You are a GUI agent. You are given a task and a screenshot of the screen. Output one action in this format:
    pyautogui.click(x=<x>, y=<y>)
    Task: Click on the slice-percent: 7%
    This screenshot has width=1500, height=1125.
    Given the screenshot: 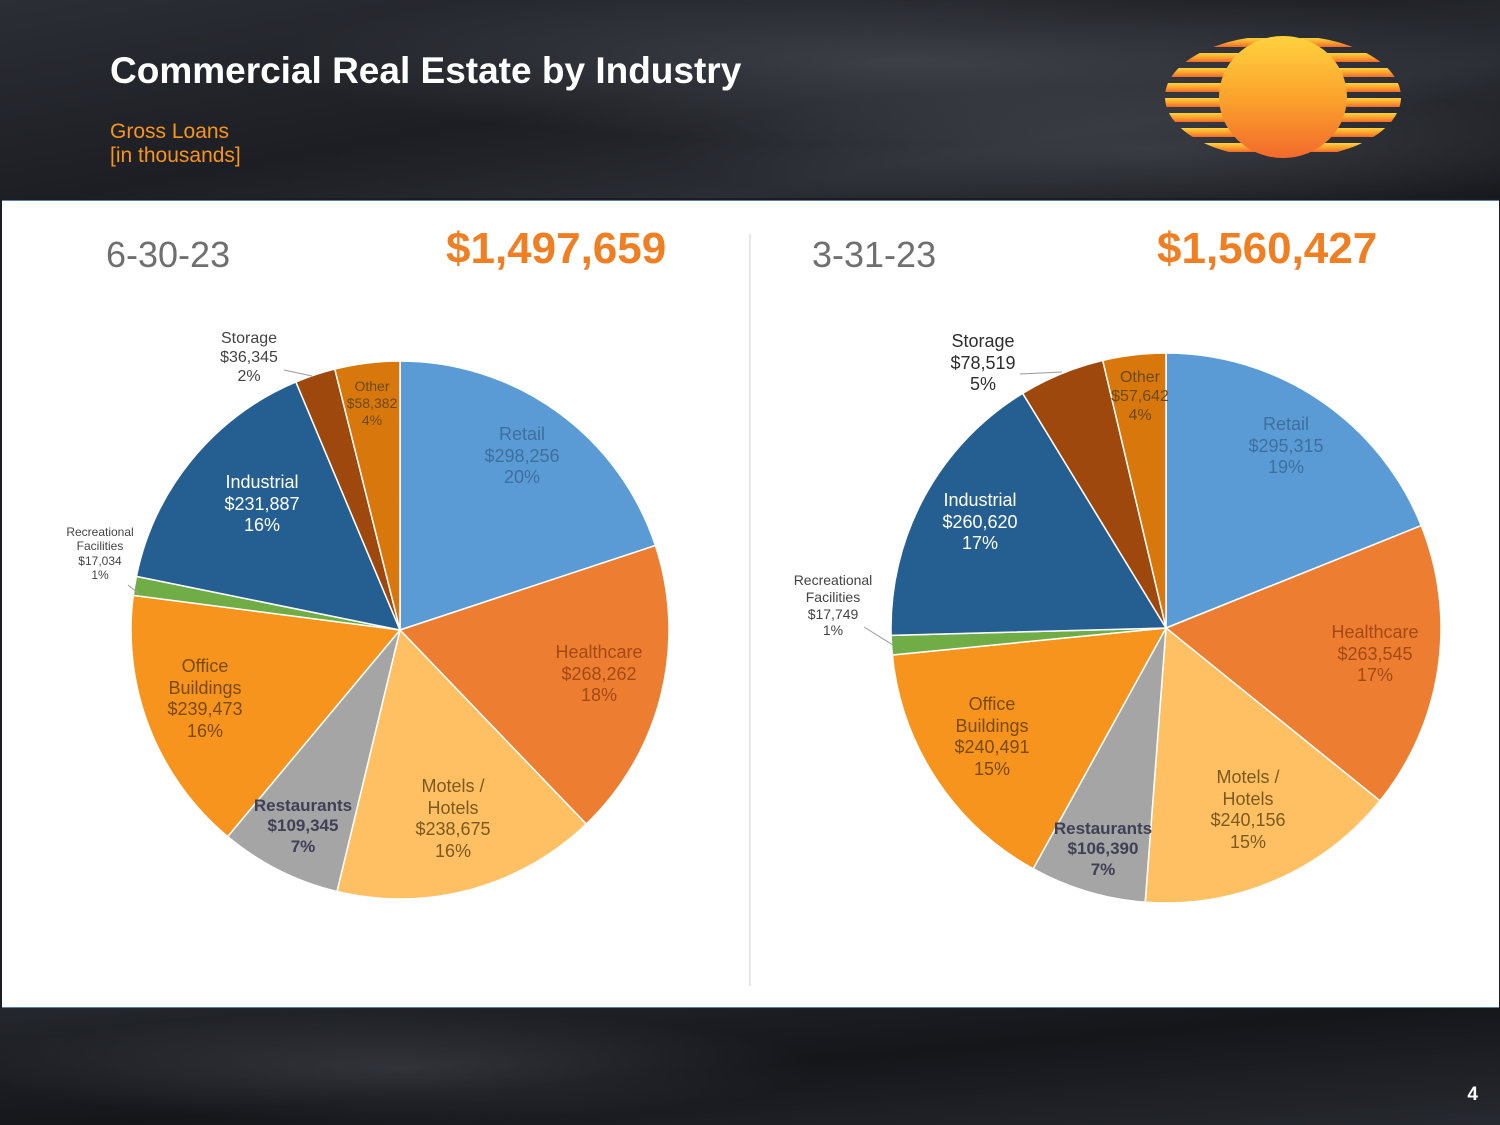 What is the action you would take?
    pyautogui.click(x=1103, y=869)
    